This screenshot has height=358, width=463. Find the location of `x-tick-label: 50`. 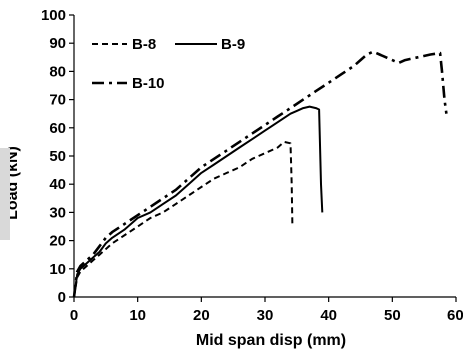

x-tick-label: 50 is located at coordinates (392, 315).